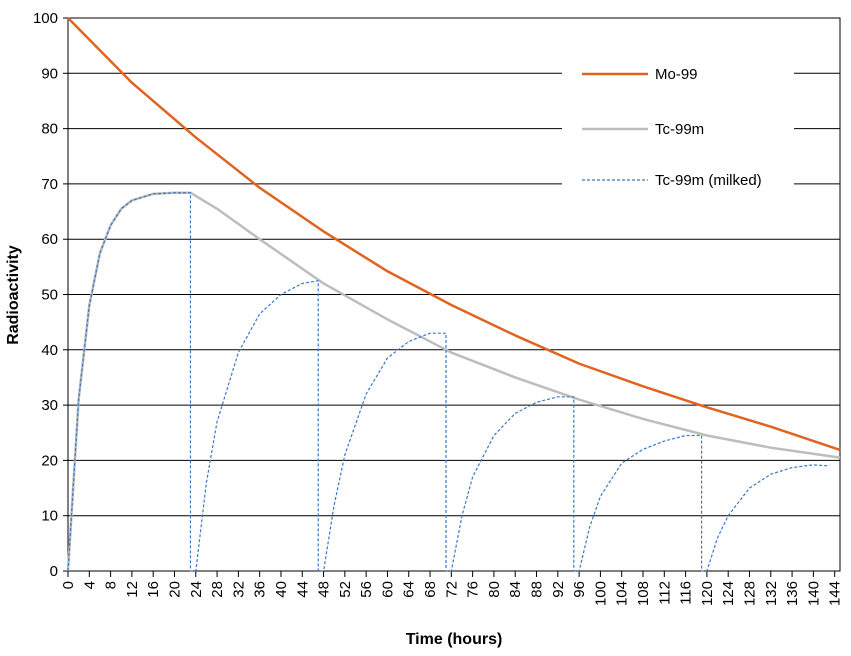 Image resolution: width=851 pixels, height=656 pixels. What do you see at coordinates (196, 589) in the screenshot?
I see `x-tick-label: 24` at bounding box center [196, 589].